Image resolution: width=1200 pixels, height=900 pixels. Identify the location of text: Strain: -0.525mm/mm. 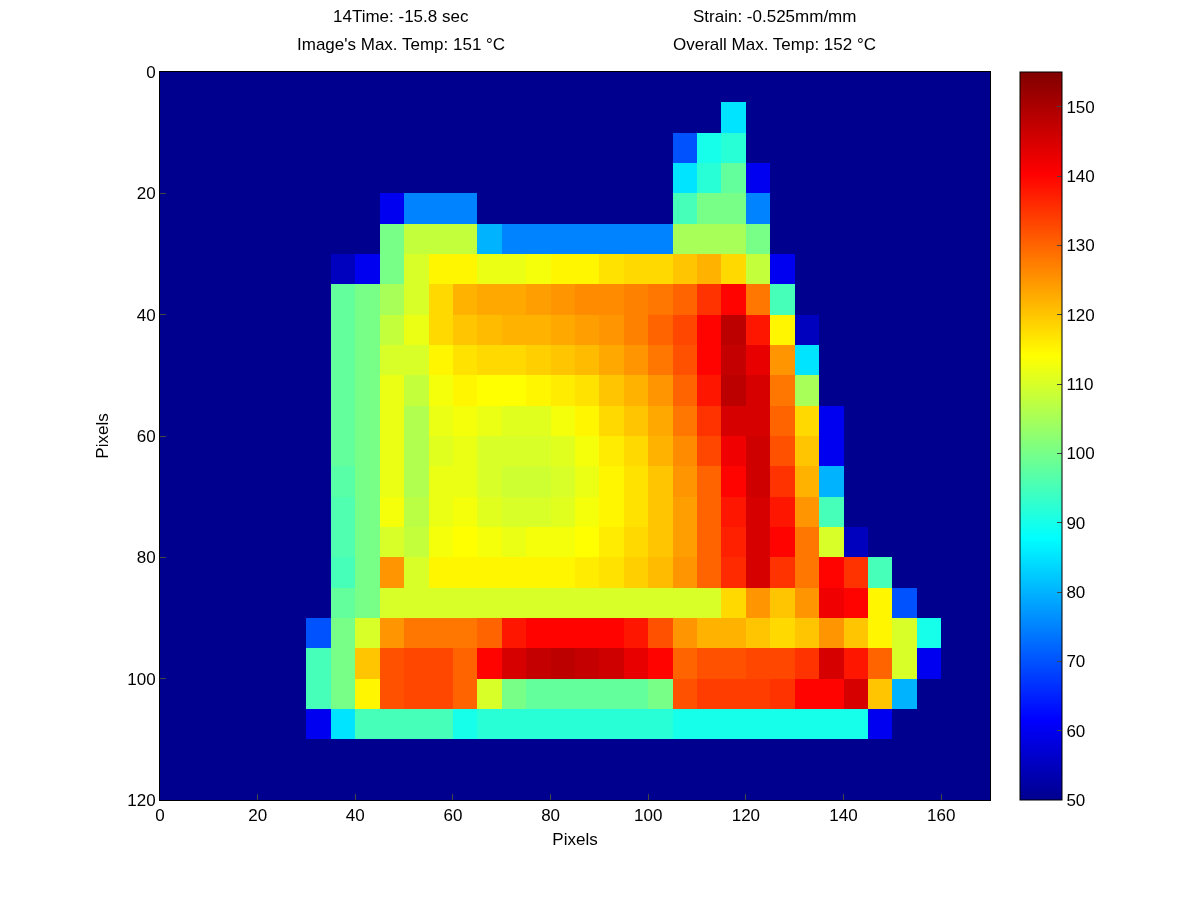
(775, 16).